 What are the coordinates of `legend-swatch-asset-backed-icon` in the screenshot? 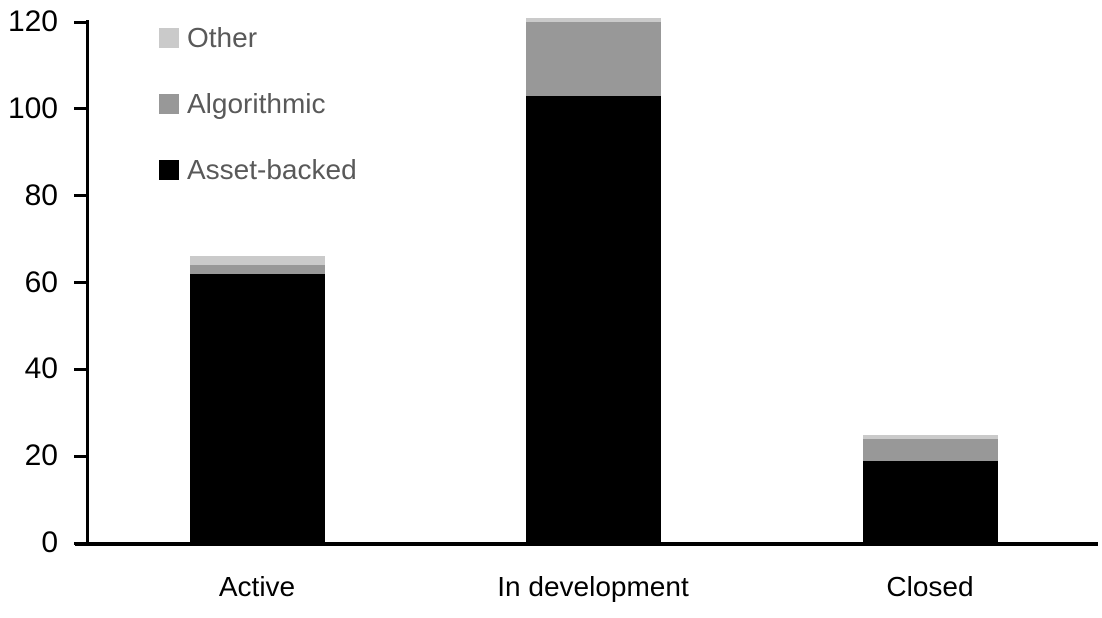 It's located at (169, 170).